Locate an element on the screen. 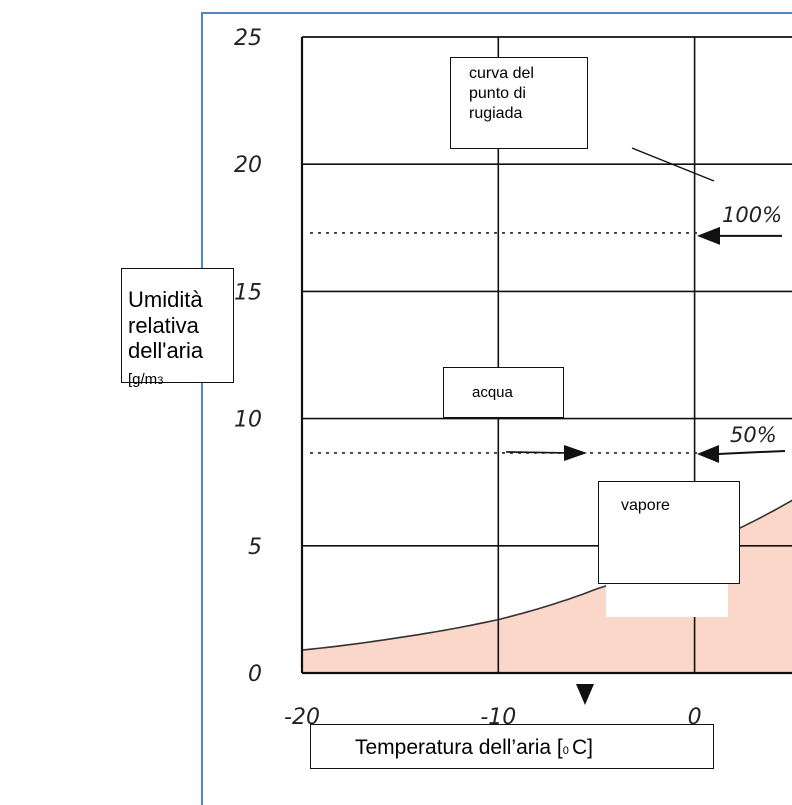 The height and width of the screenshot is (805, 792). x-tick-label: 0 is located at coordinates (695, 717).